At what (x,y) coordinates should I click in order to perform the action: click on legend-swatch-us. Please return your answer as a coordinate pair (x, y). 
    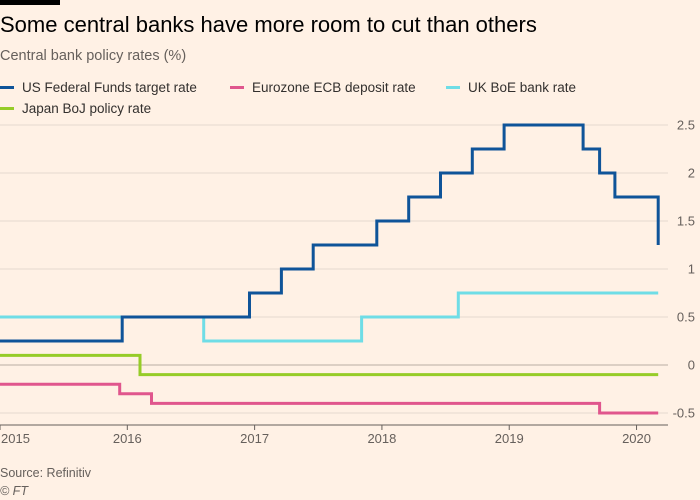
    Looking at the image, I should click on (7, 87).